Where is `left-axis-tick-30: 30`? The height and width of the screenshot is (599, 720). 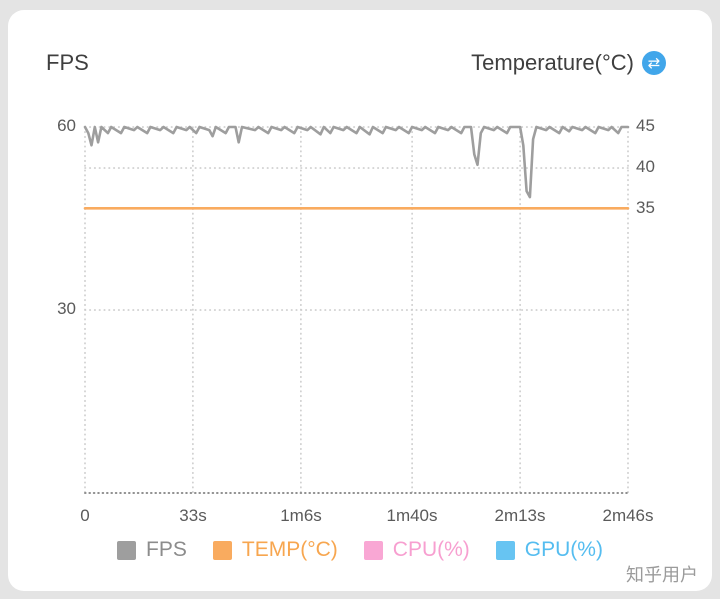
left-axis-tick-30: 30 is located at coordinates (66, 308).